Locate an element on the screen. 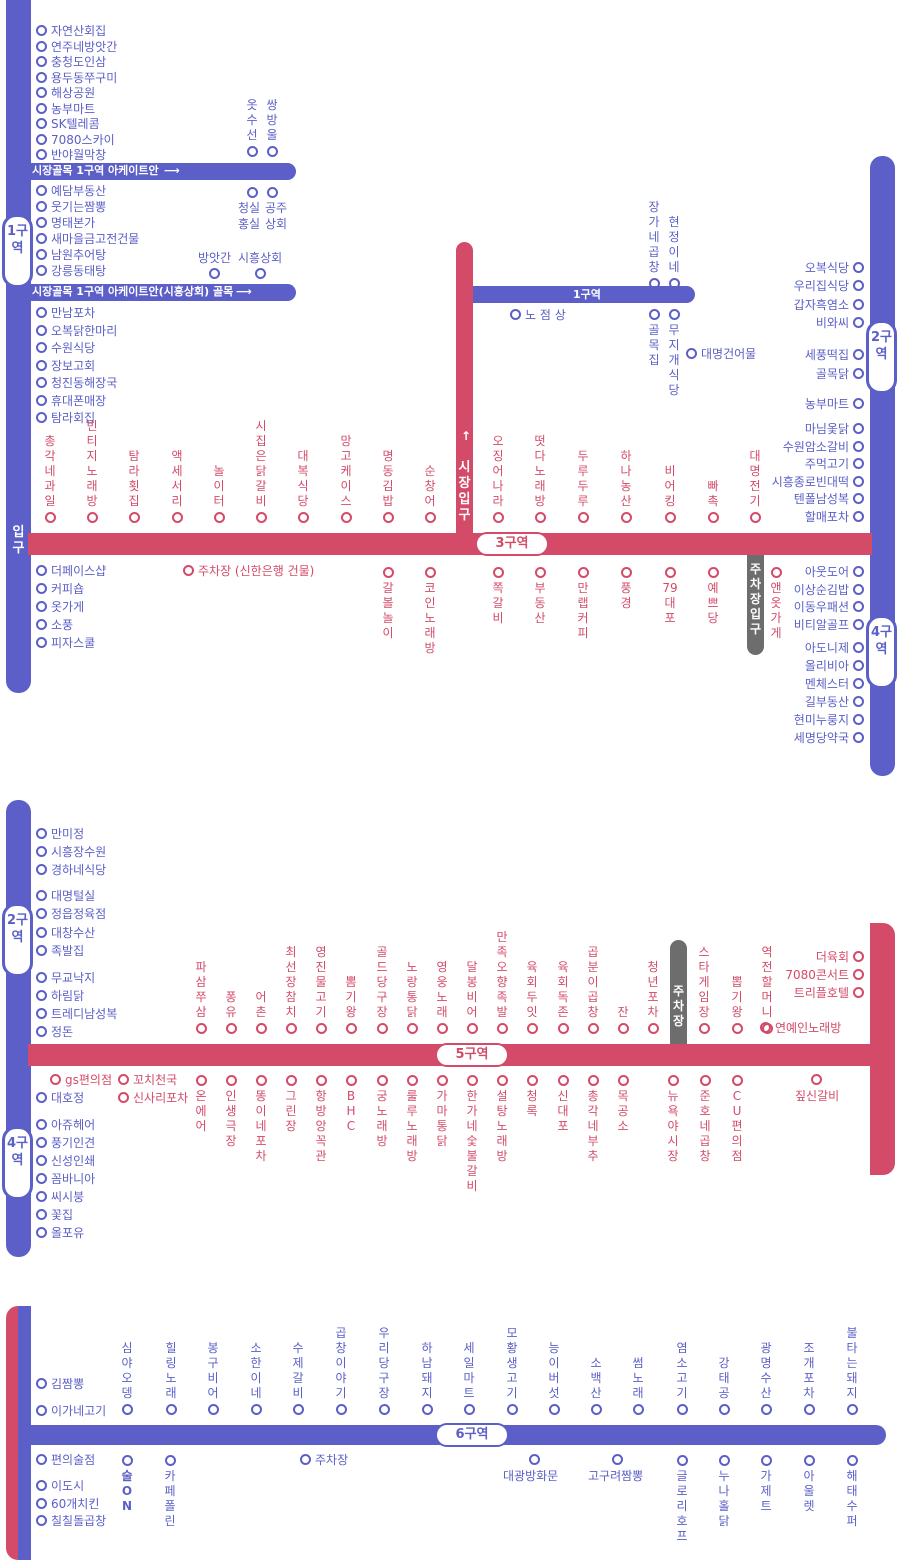 This screenshot has width=900, height=1563. store-item: 멘체스터 is located at coordinates (834, 684).